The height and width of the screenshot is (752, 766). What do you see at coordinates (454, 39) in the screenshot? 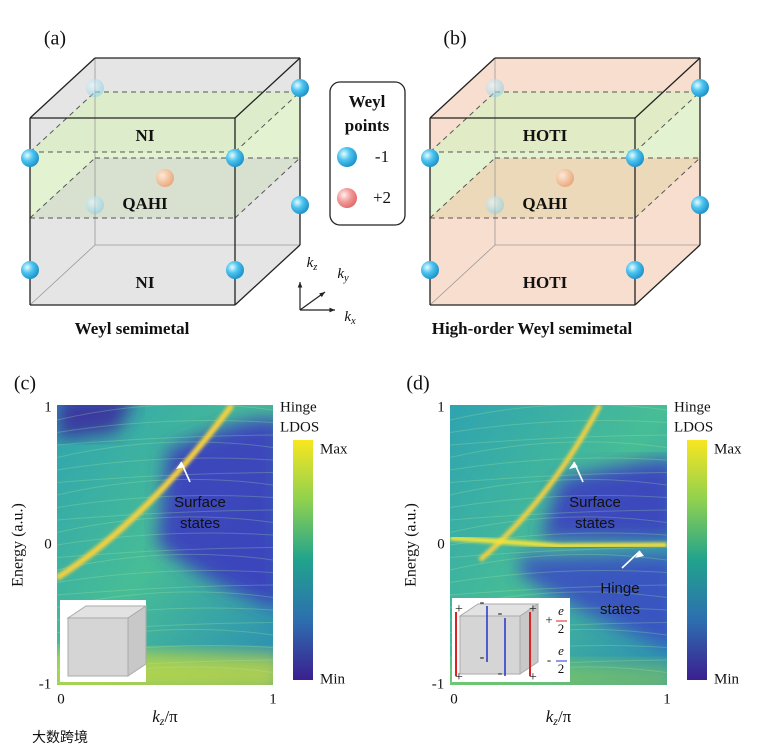
I see `panel-label: (b)` at bounding box center [454, 39].